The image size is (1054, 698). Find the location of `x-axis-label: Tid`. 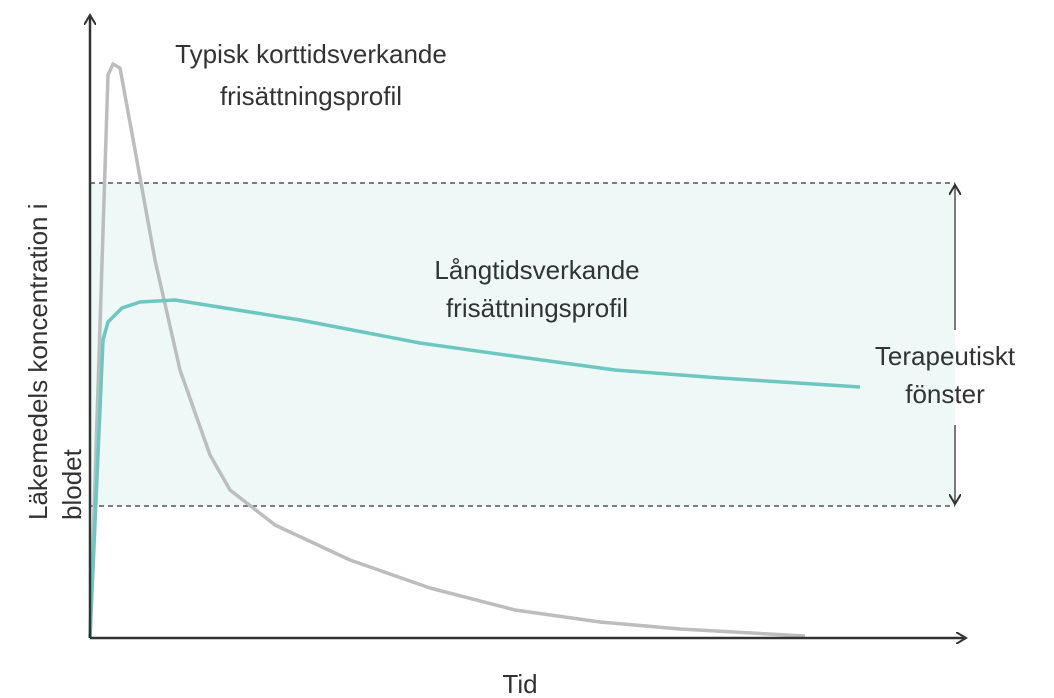

x-axis-label: Tid is located at coordinates (519, 683).